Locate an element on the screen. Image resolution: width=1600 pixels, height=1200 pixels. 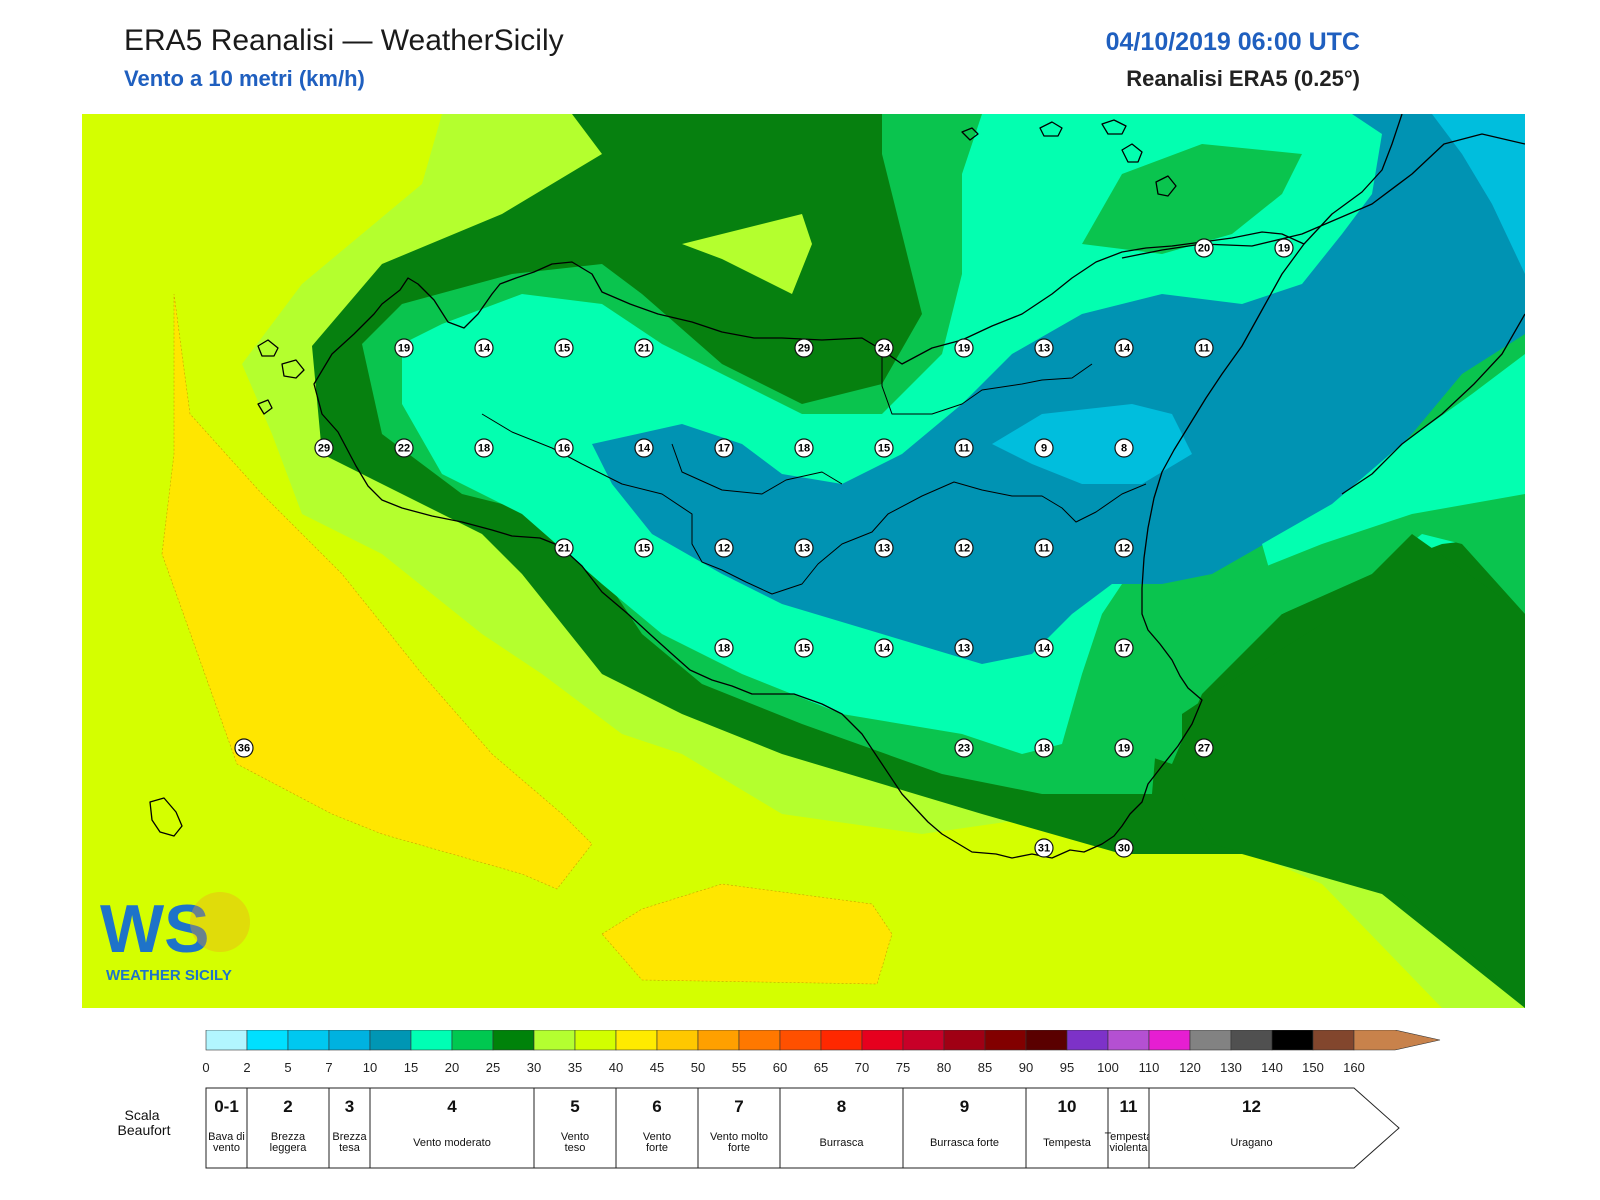
colorbar-tick-label: 140 is located at coordinates (1272, 1067).